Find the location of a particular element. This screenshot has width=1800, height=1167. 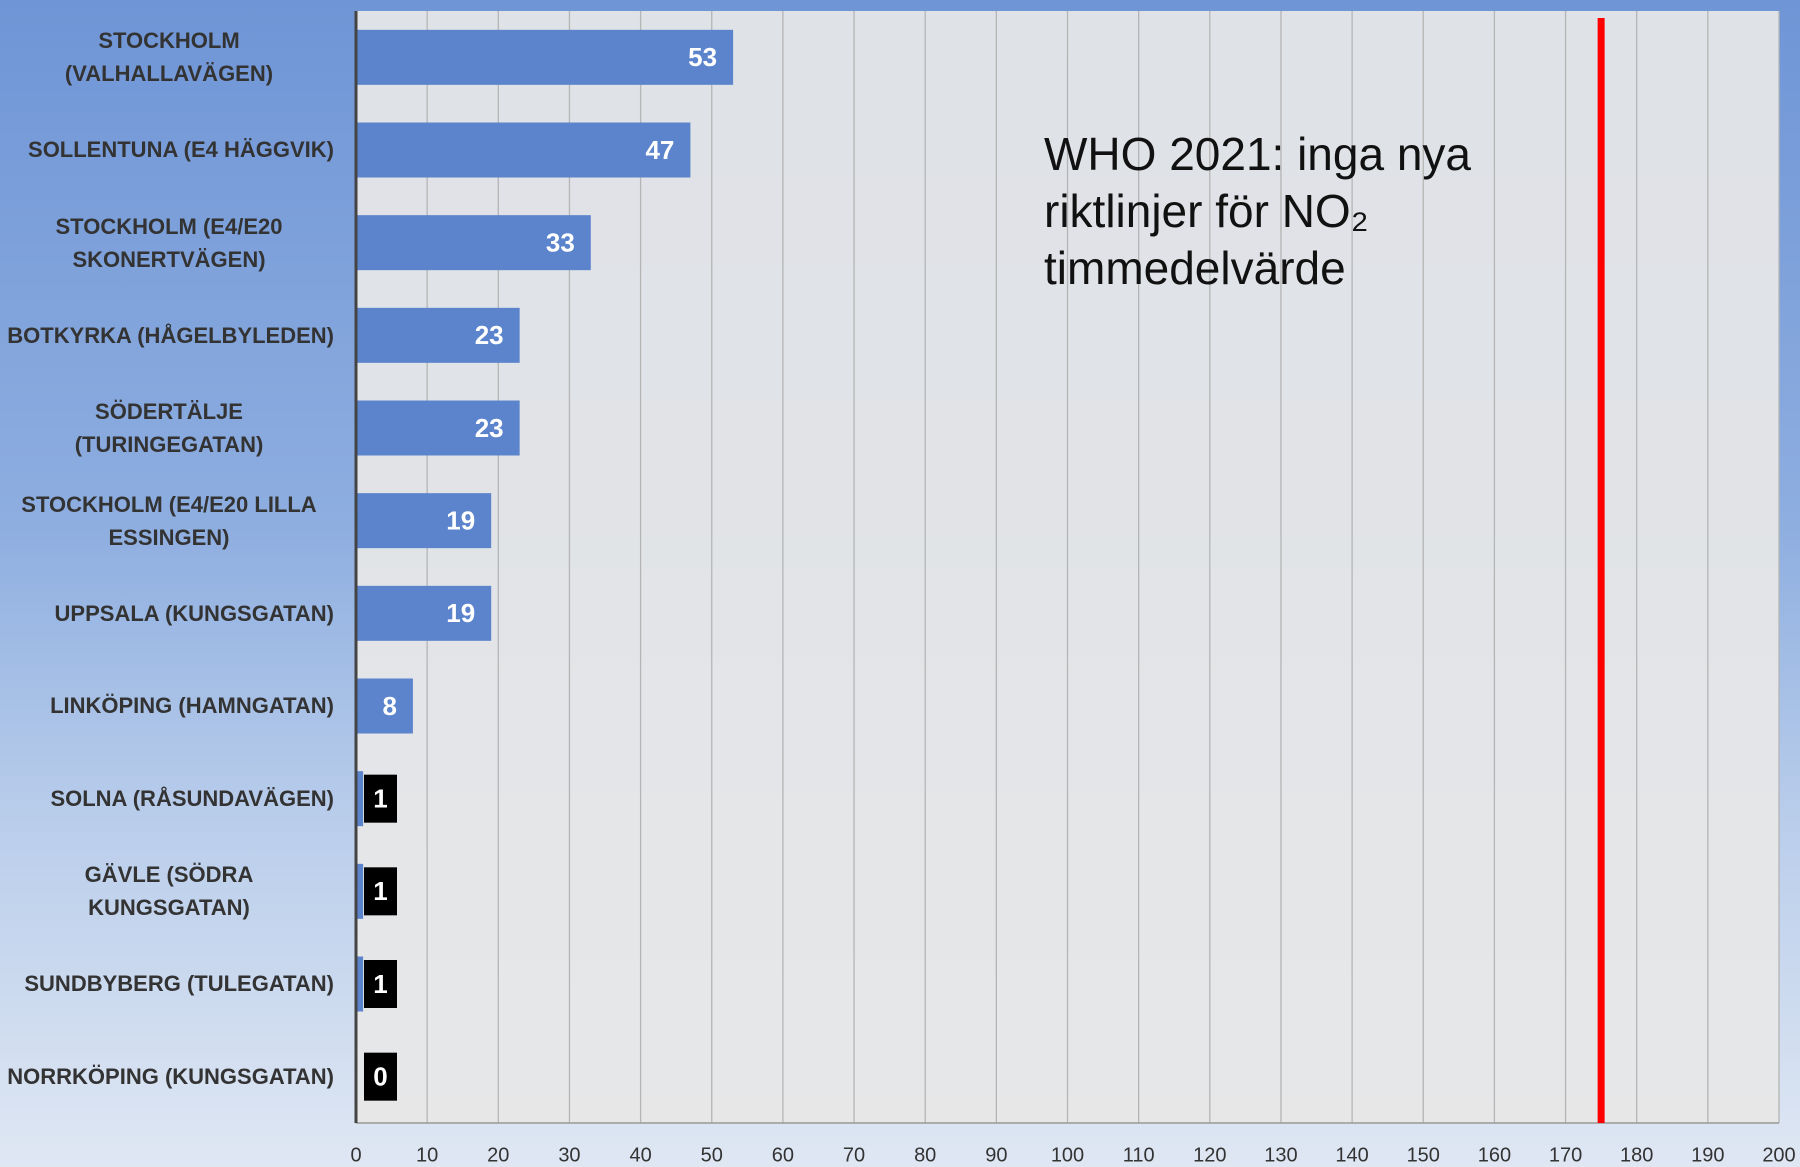

data-label: 33 is located at coordinates (560, 243).